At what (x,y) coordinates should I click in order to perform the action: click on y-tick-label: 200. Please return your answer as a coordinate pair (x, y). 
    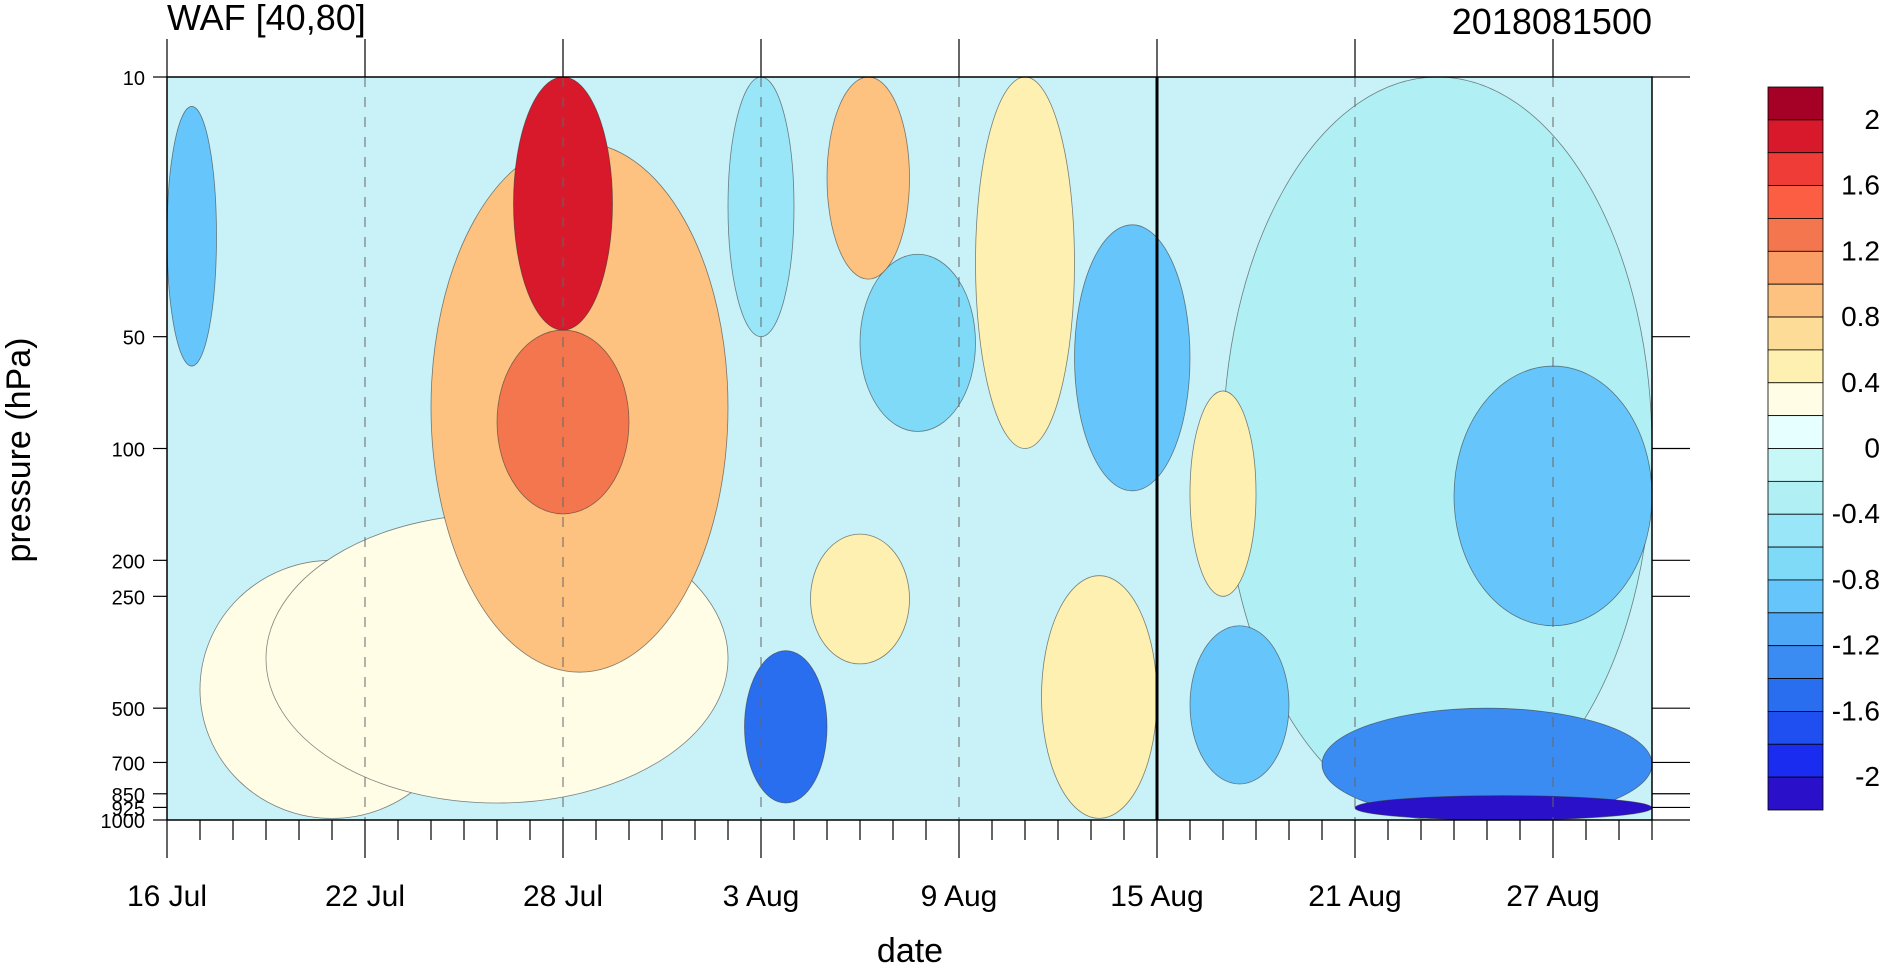
    Looking at the image, I should click on (128, 562).